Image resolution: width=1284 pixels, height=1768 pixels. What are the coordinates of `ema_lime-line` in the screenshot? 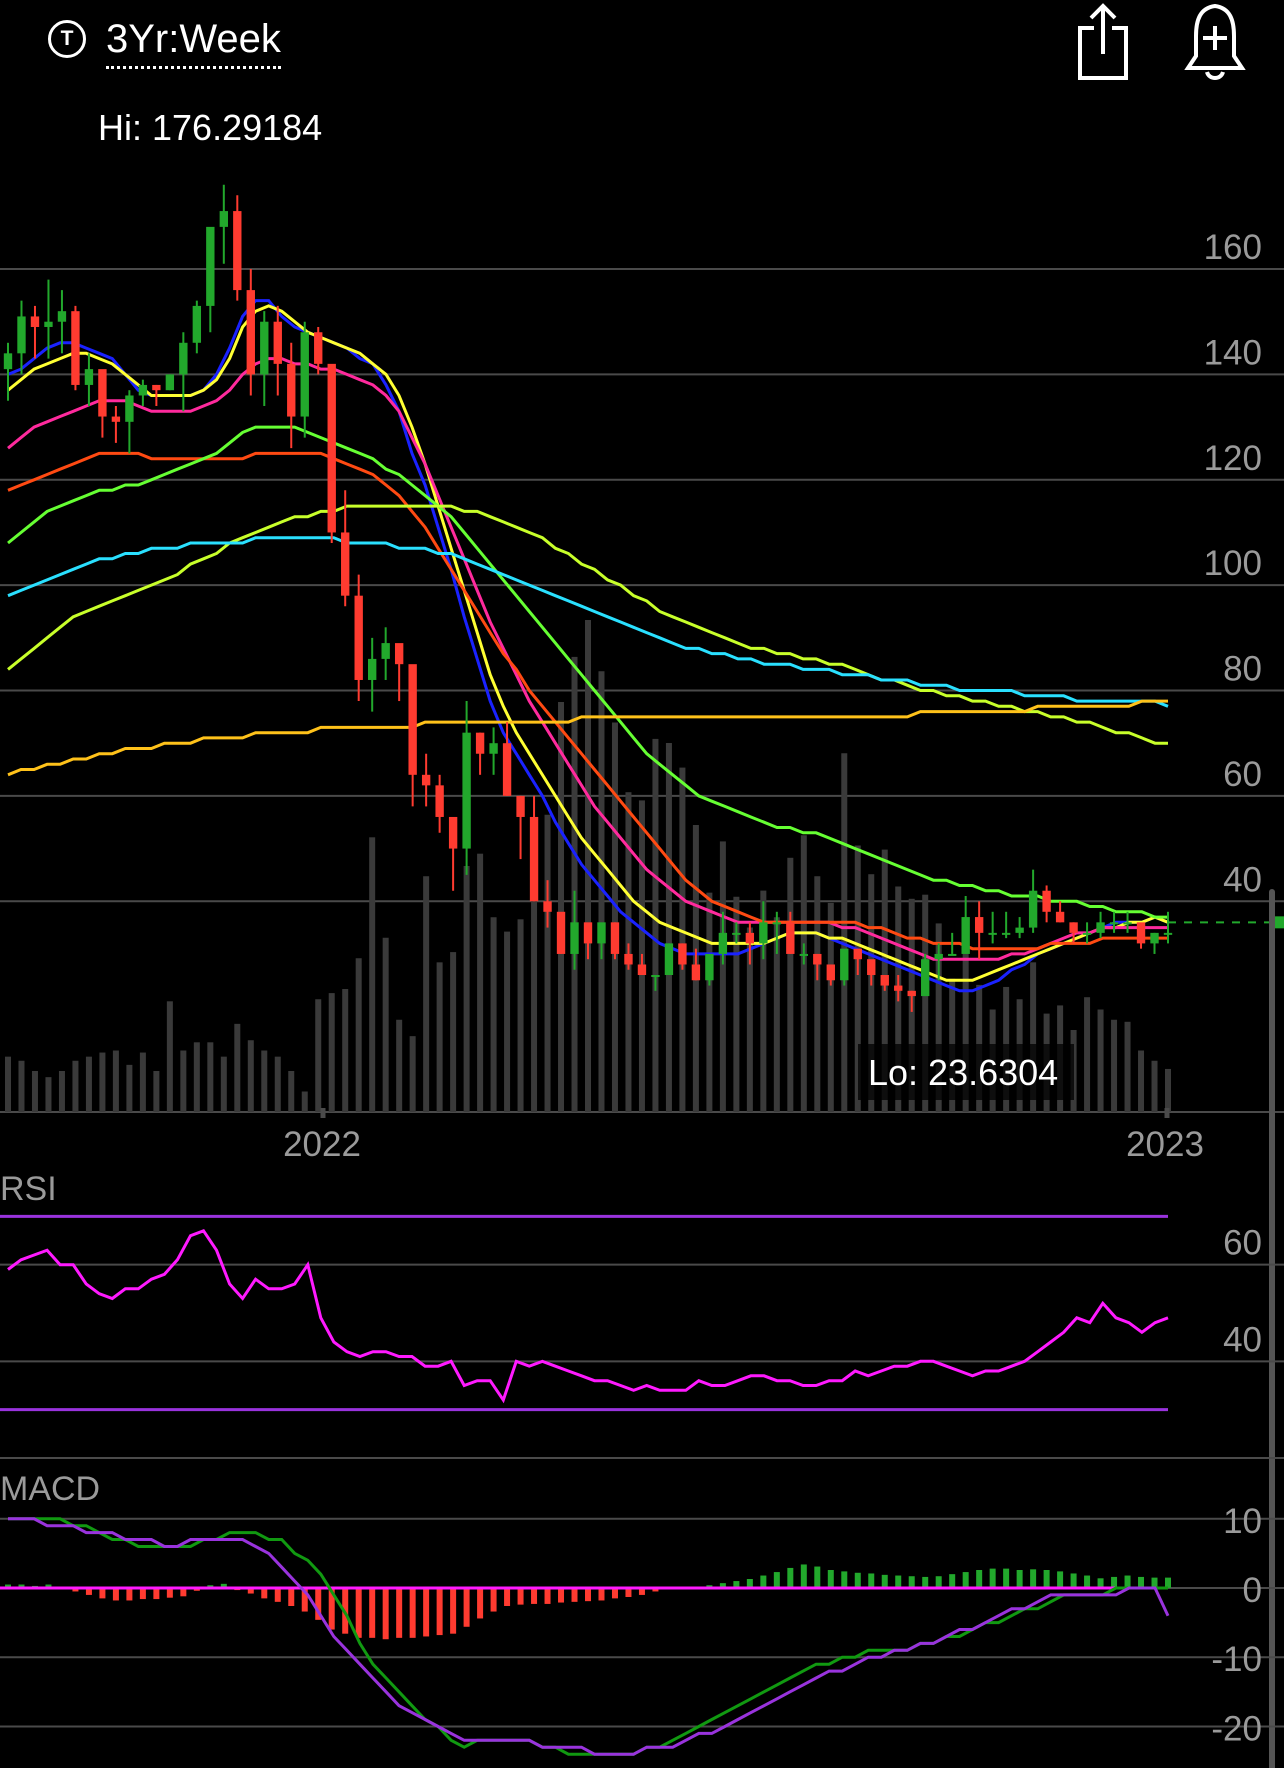 It's located at (587, 624).